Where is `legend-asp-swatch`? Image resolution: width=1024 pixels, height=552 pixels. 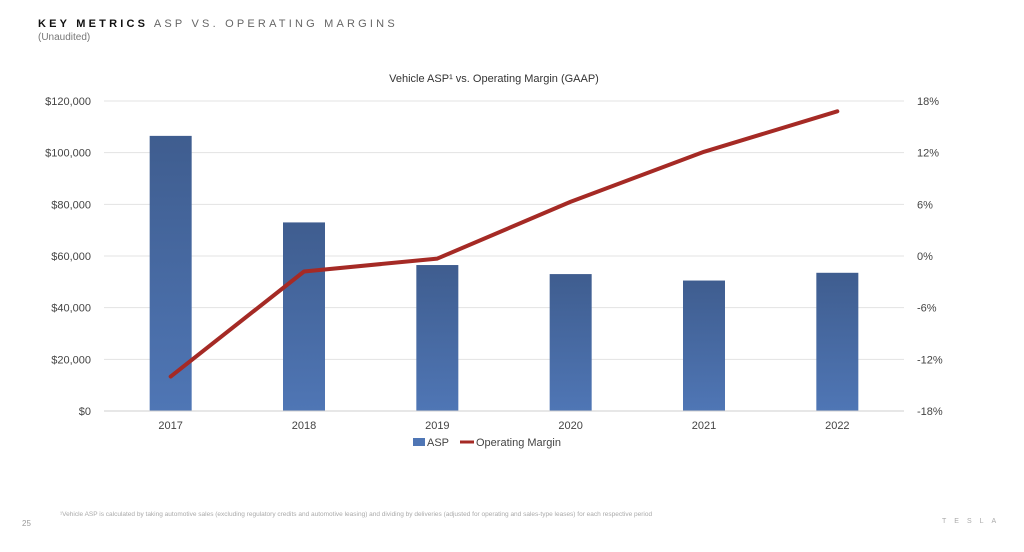
legend-asp-swatch is located at coordinates (419, 442).